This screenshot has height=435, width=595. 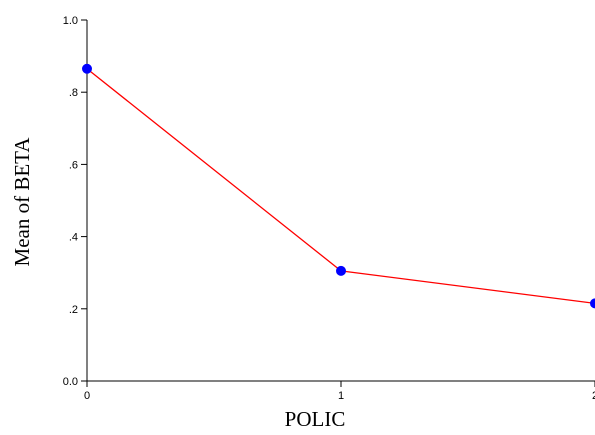 What do you see at coordinates (73, 238) in the screenshot?
I see `y-tick-label: .4` at bounding box center [73, 238].